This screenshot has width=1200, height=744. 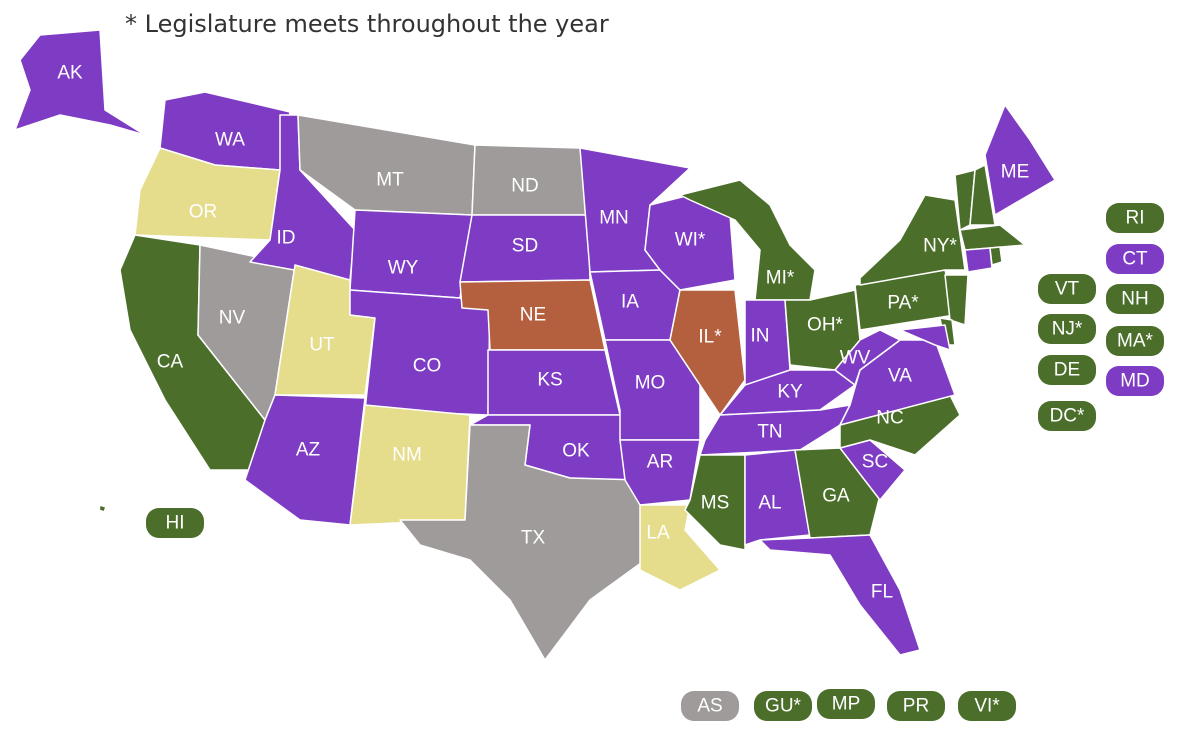 What do you see at coordinates (525, 246) in the screenshot?
I see `state-label: SD` at bounding box center [525, 246].